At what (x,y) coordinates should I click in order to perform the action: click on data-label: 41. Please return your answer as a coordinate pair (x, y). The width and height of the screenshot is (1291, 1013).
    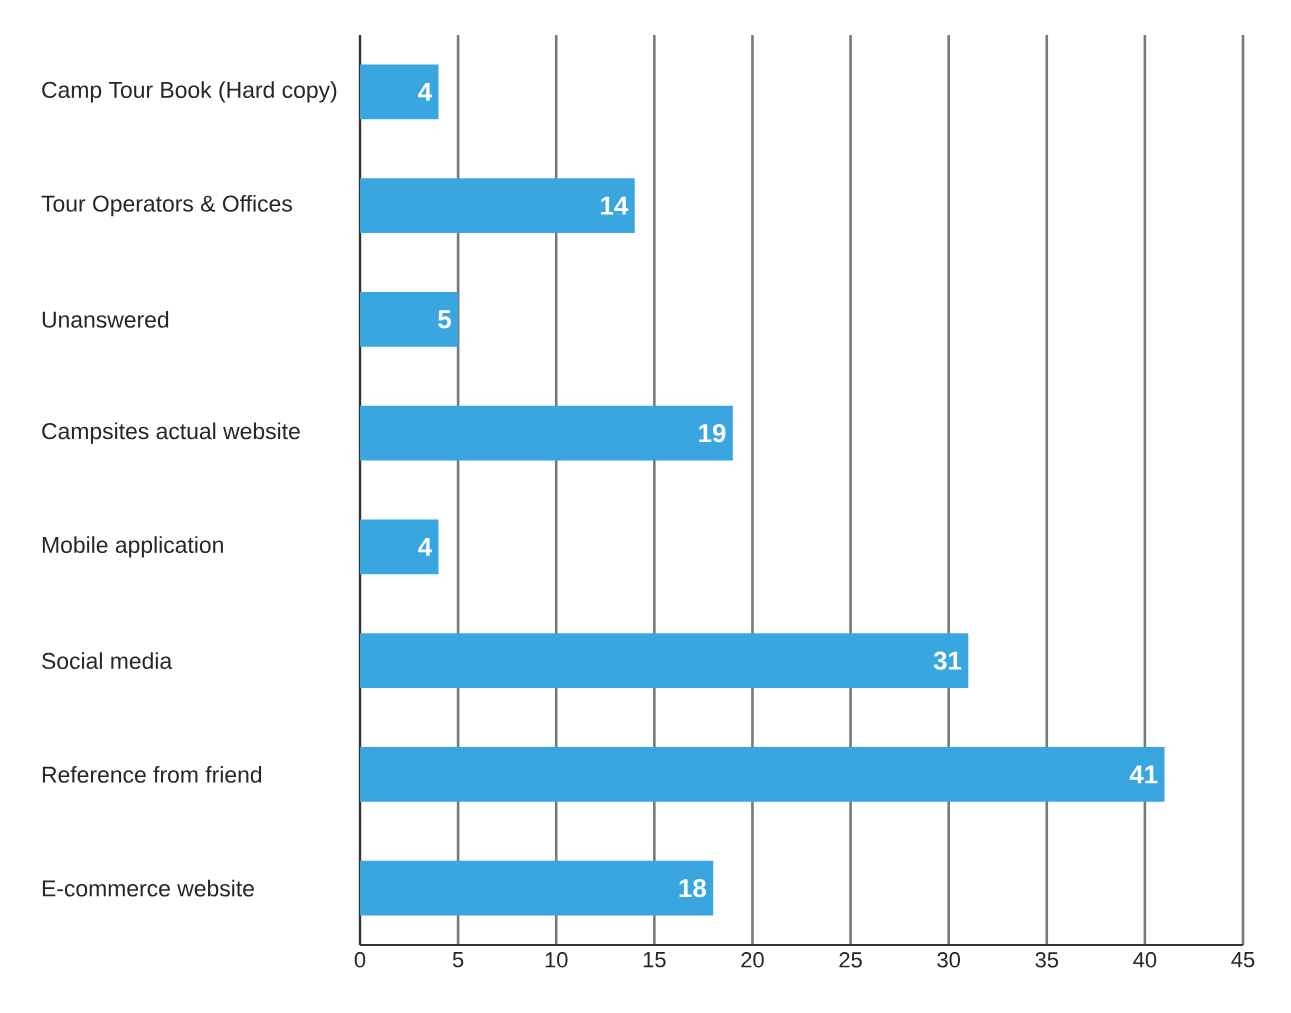
    Looking at the image, I should click on (1143, 774).